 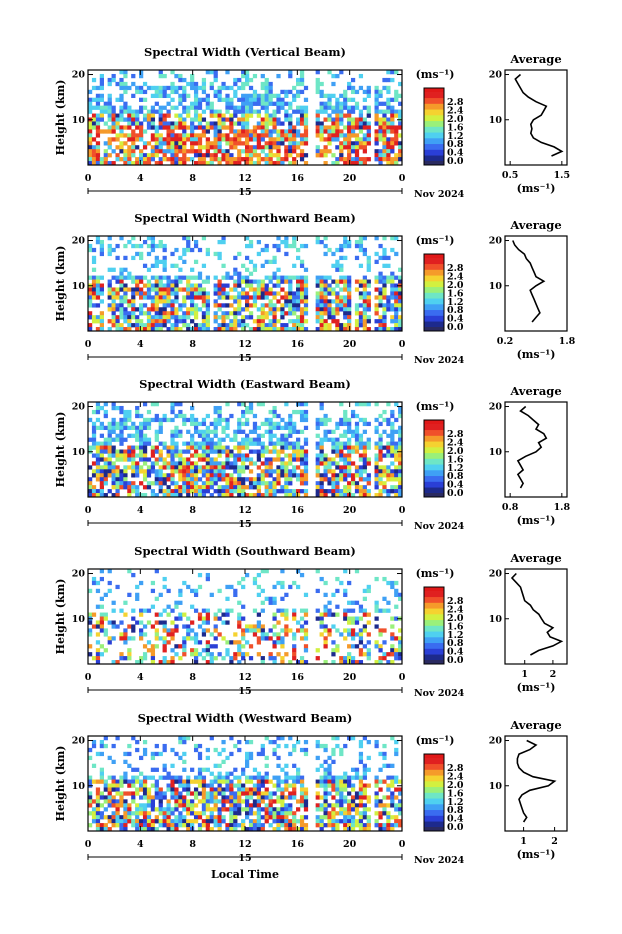 What do you see at coordinates (140, 344) in the screenshot?
I see `x-tick-label: 4` at bounding box center [140, 344].